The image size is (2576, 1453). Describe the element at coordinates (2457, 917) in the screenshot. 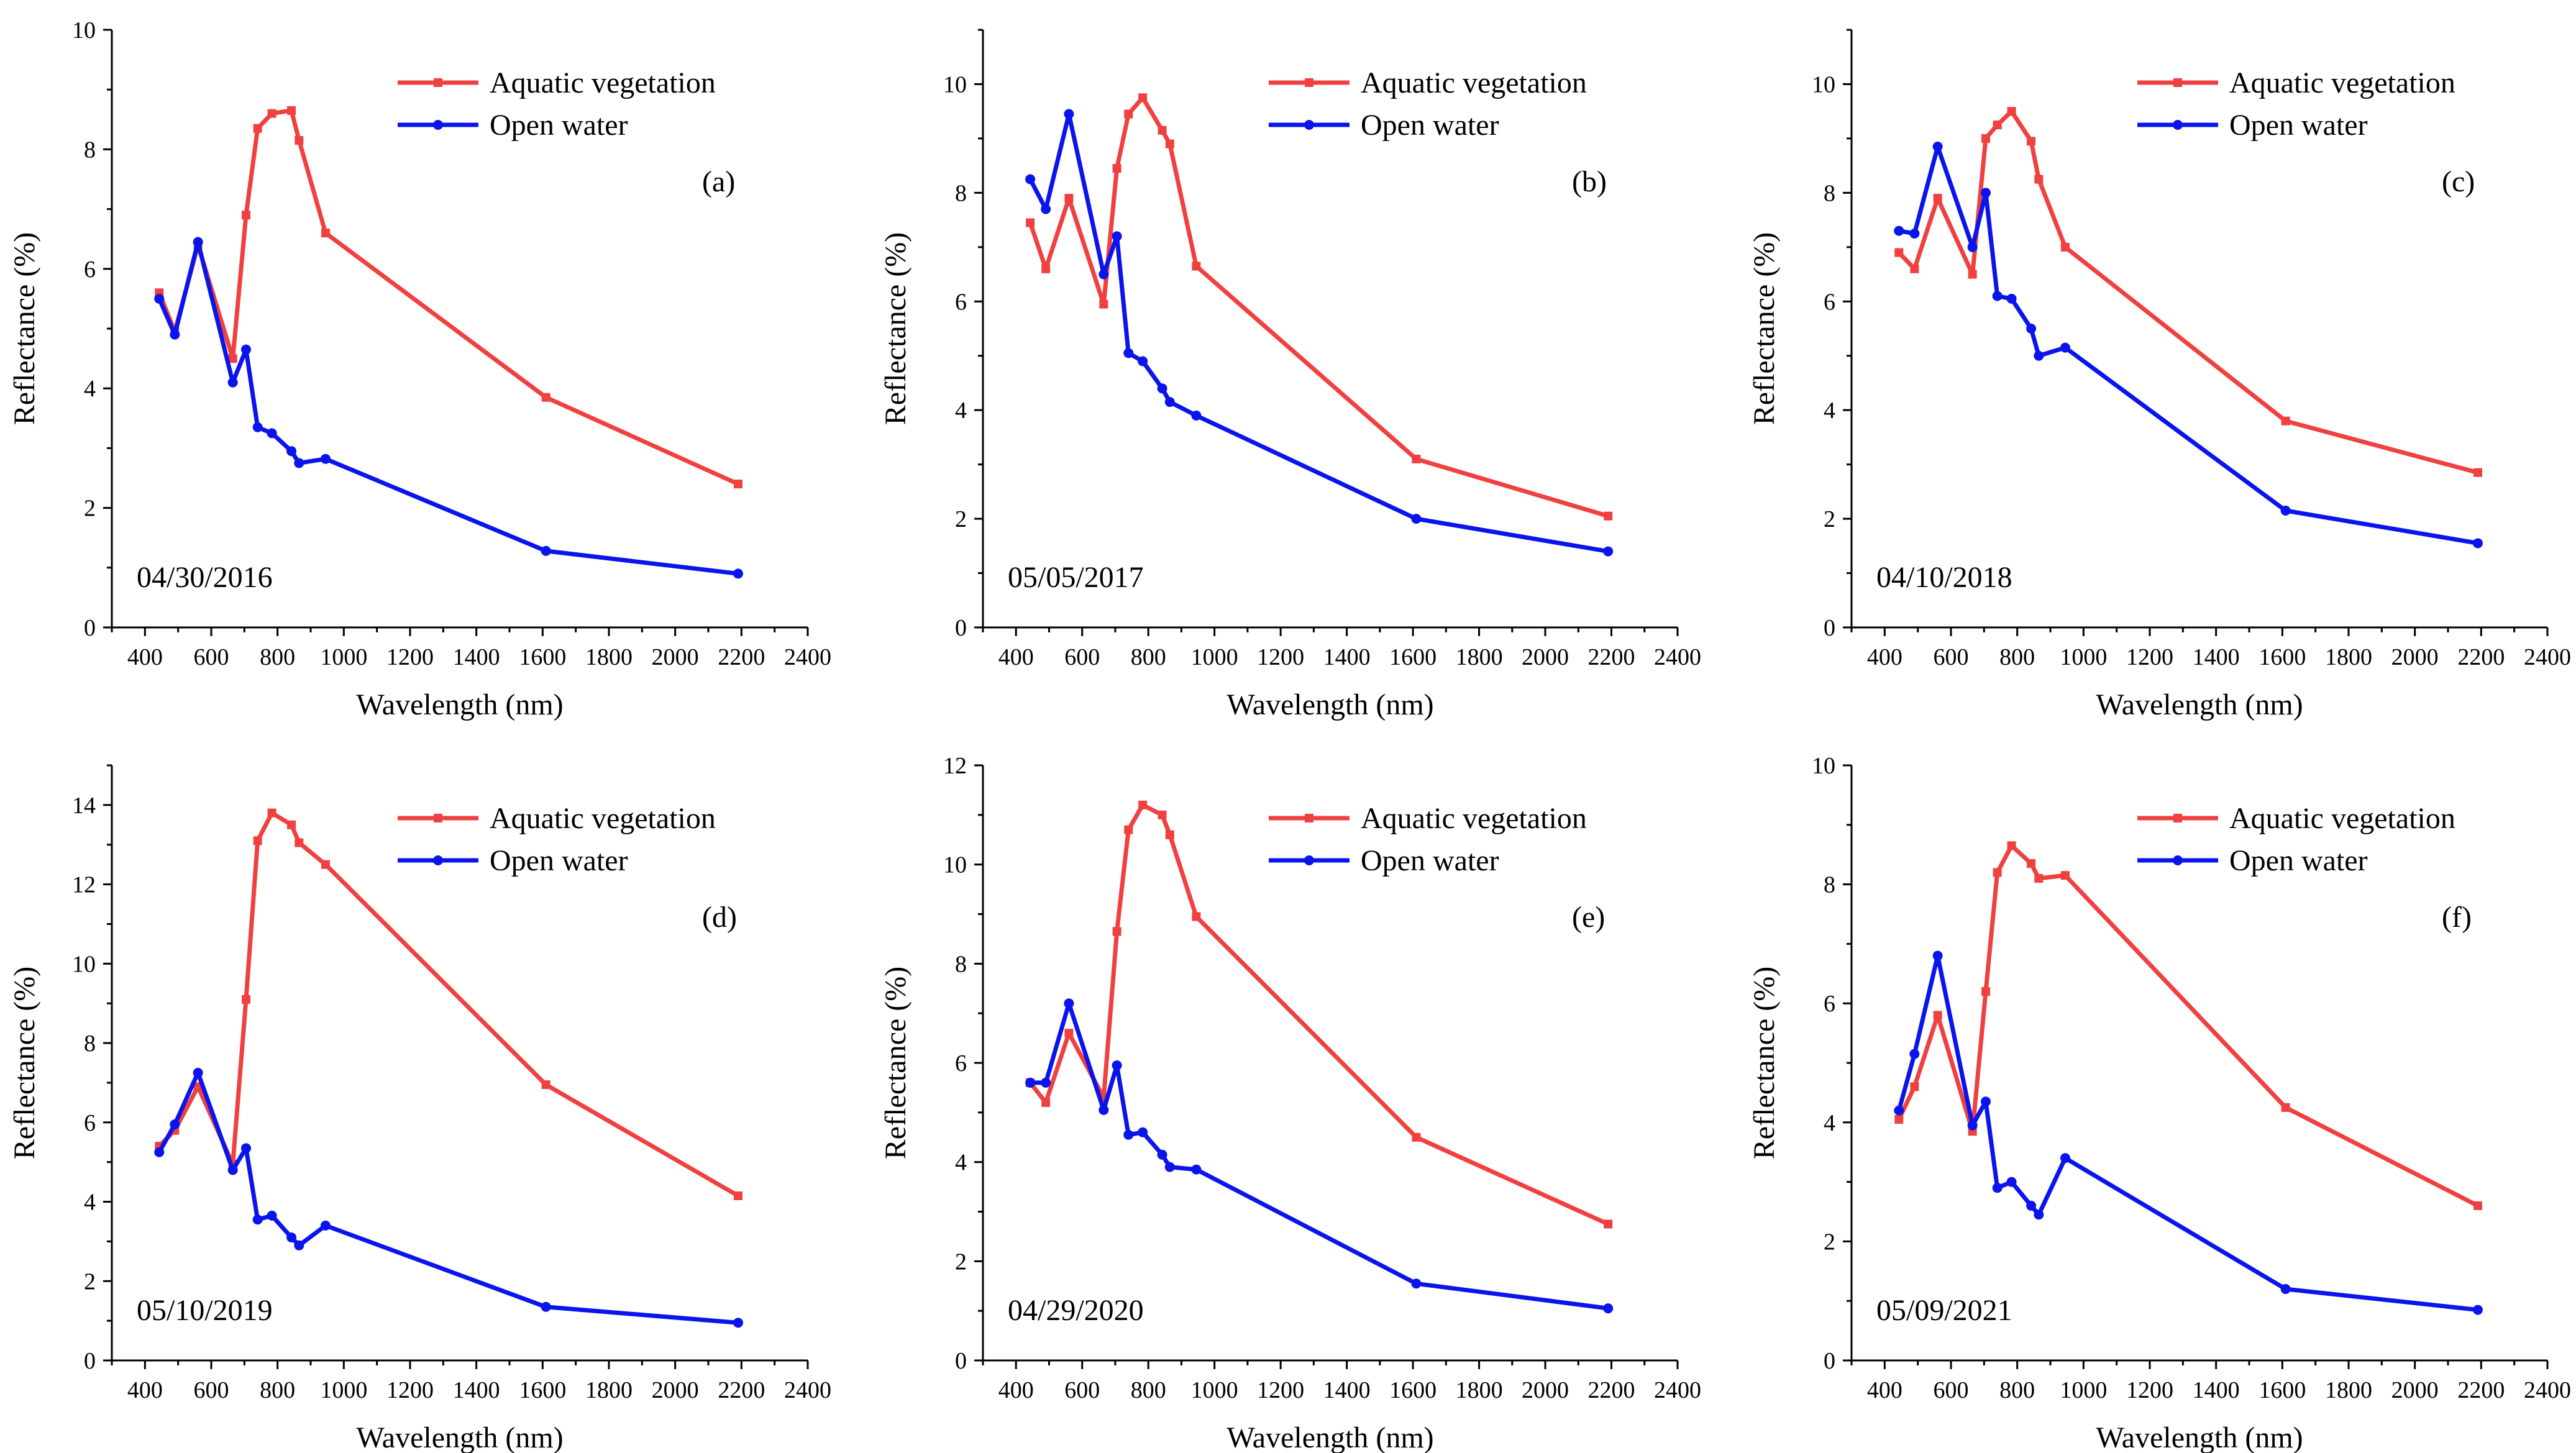

I see `panel-label: (f)` at that location.